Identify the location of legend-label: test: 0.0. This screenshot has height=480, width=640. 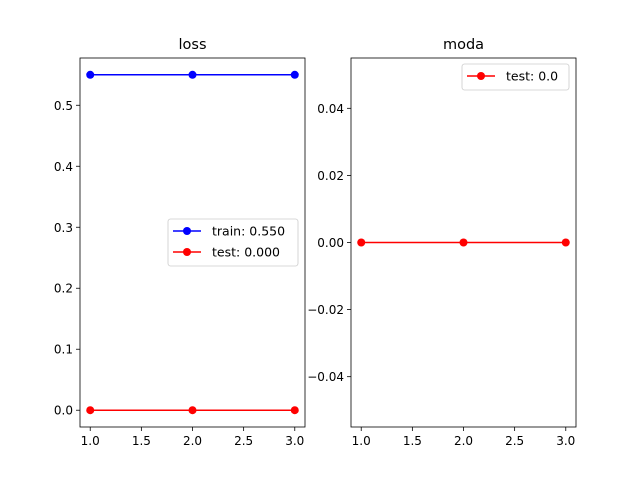
(532, 76).